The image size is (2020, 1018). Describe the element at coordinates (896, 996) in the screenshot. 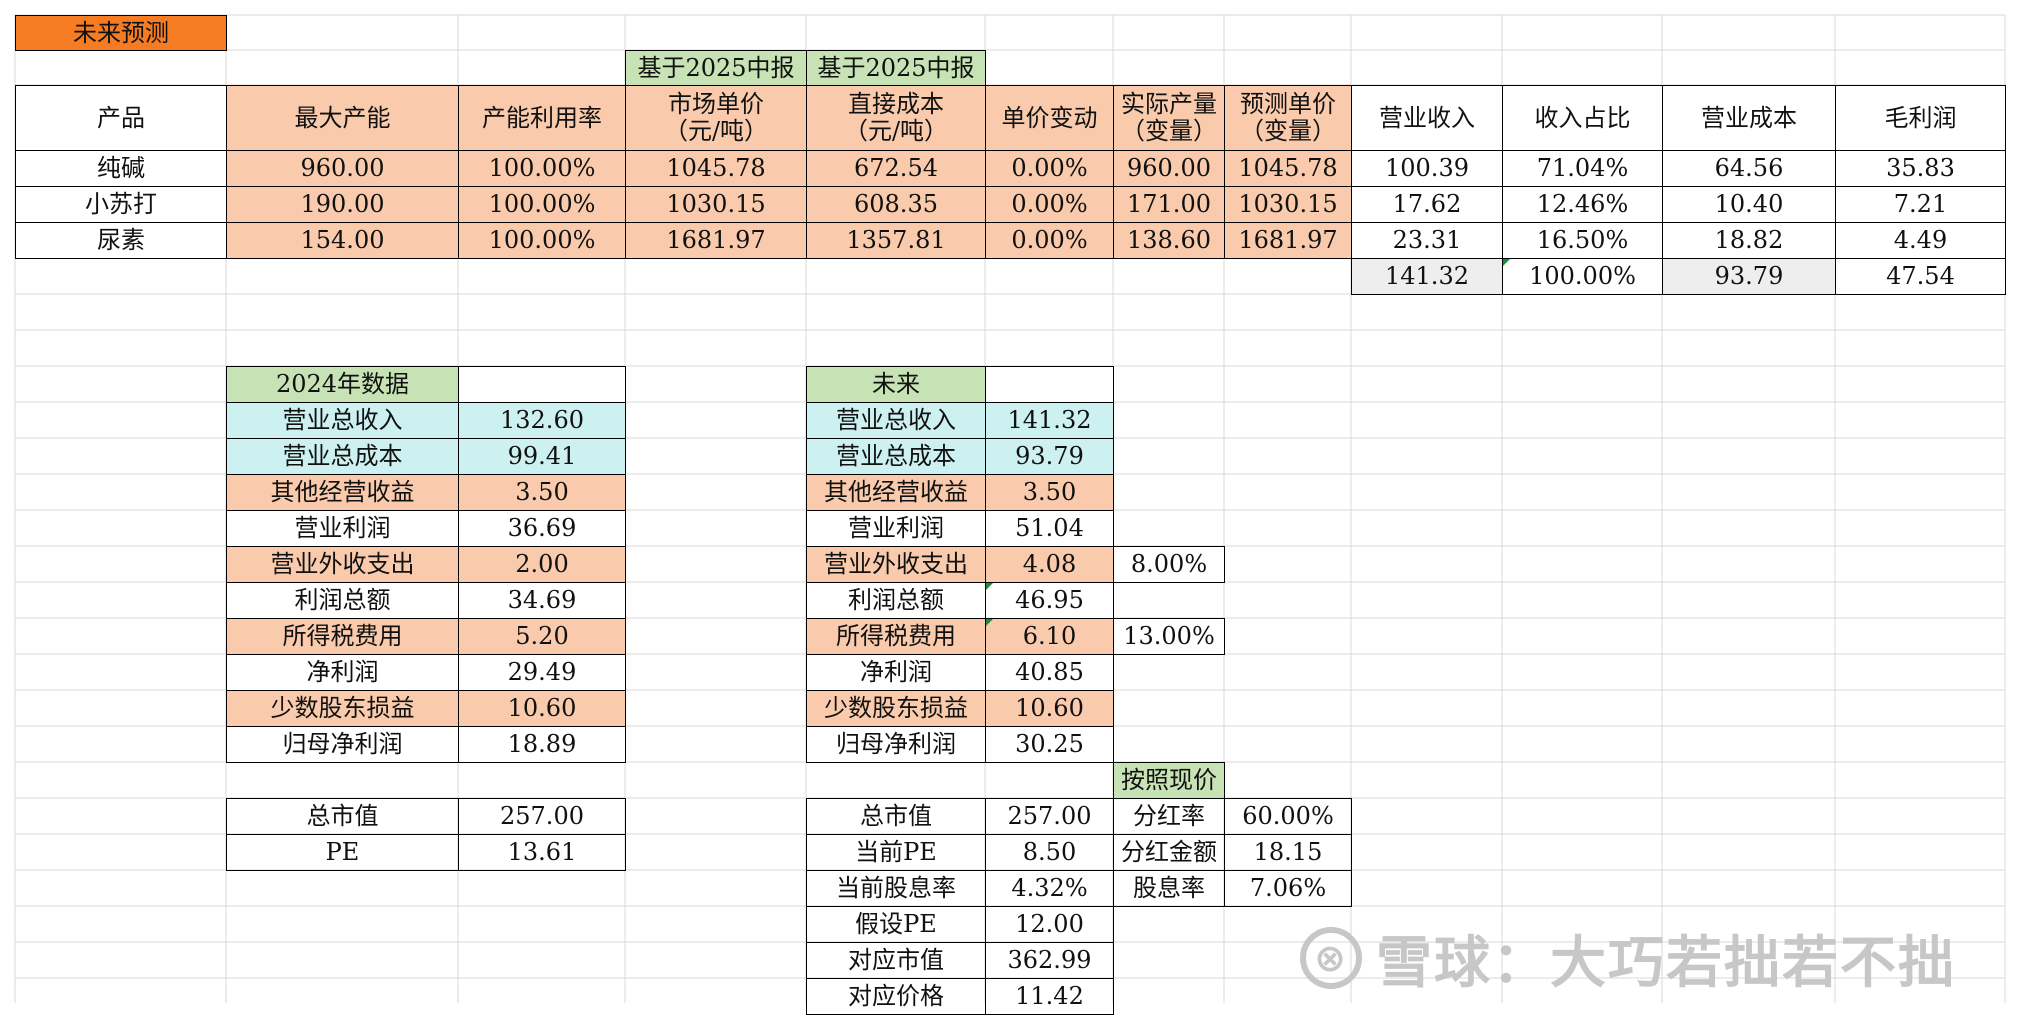

I see `future-valuation-label: 对应价格` at that location.